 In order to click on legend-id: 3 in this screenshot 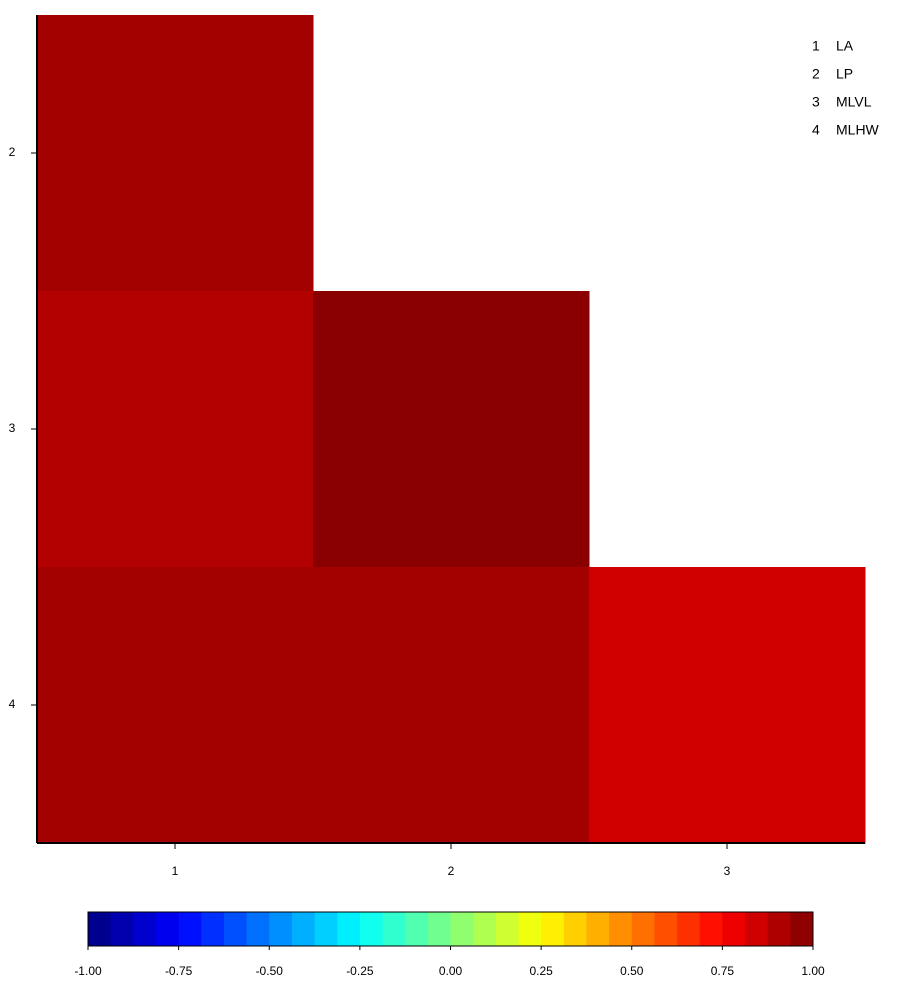, I will do `click(816, 102)`.